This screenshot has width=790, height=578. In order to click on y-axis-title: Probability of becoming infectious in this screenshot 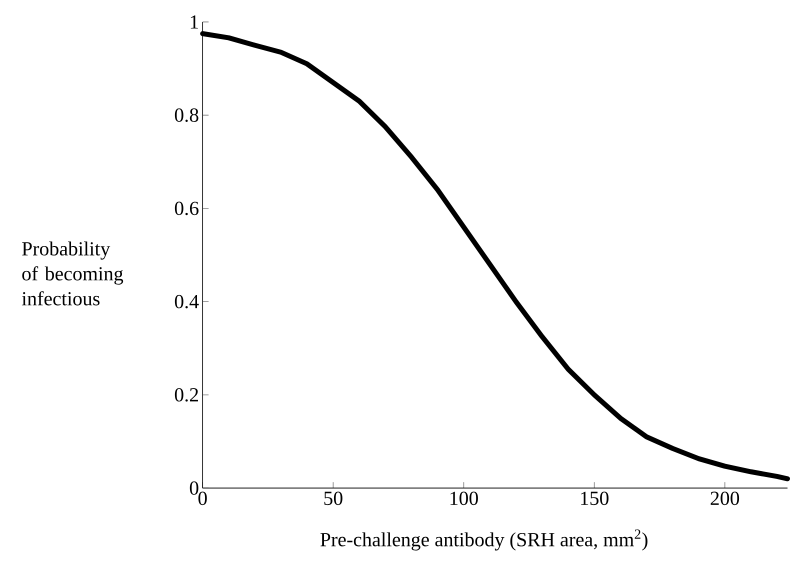, I will do `click(73, 274)`.